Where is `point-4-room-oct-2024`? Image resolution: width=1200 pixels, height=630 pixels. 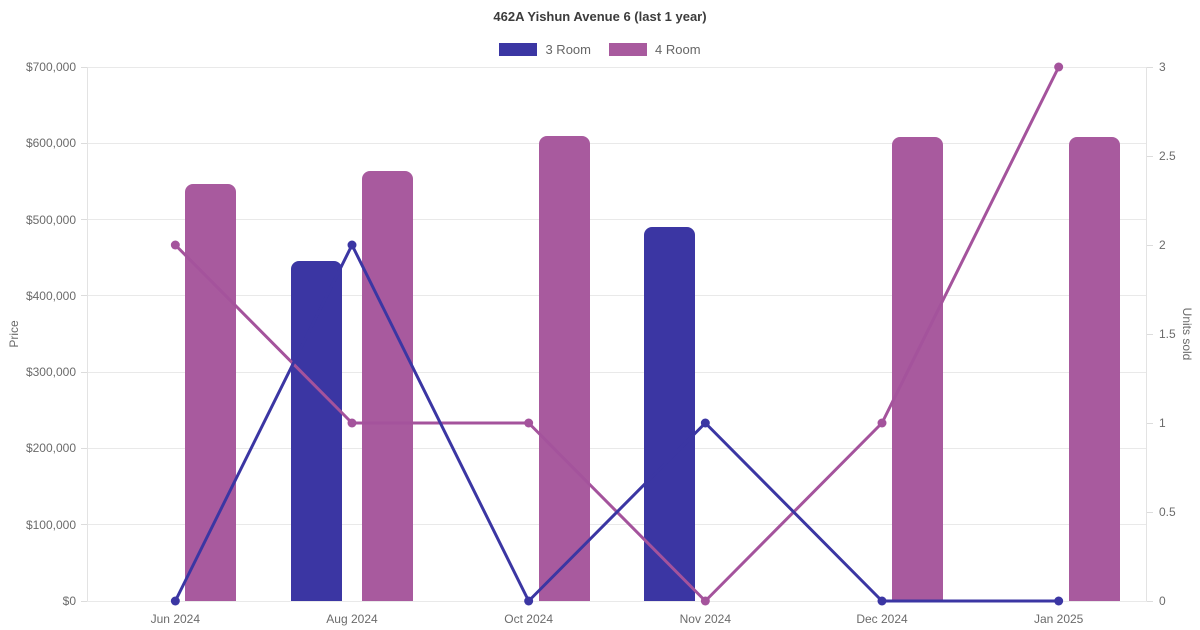 point-4-room-oct-2024 is located at coordinates (529, 423).